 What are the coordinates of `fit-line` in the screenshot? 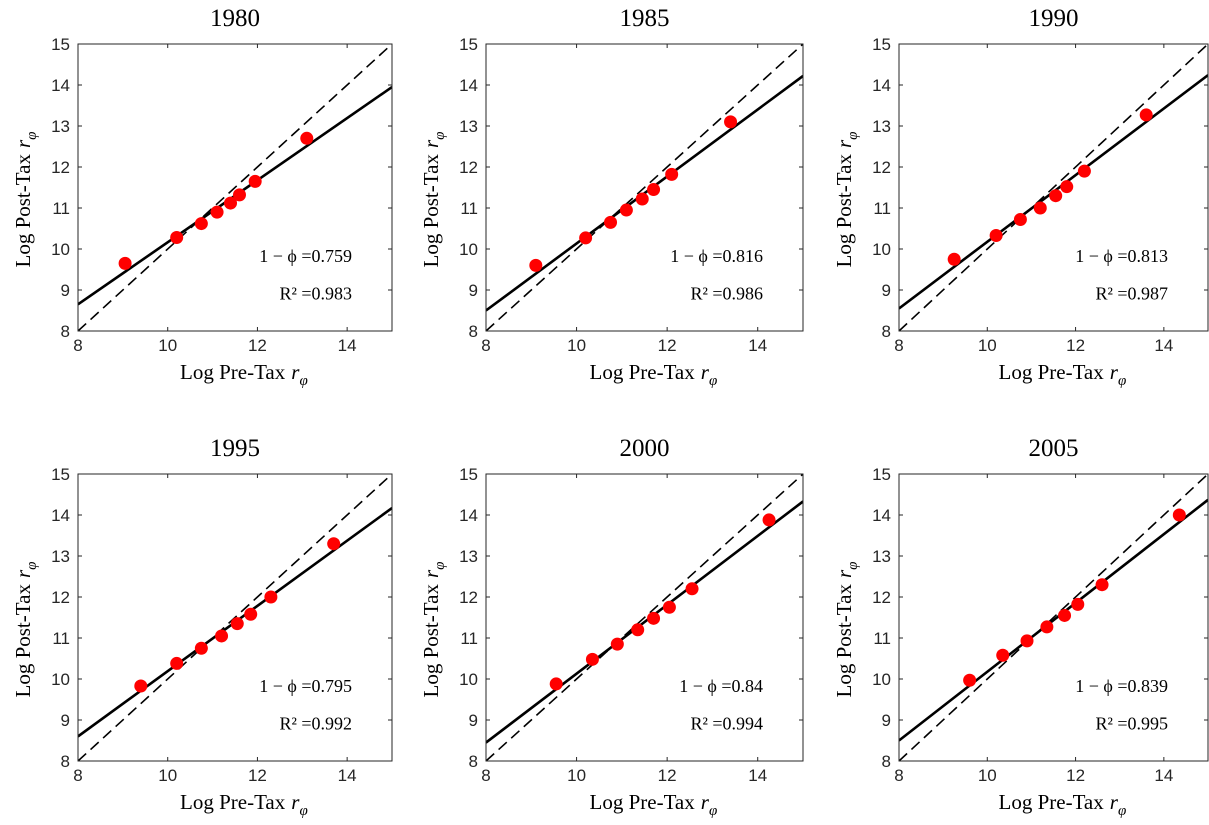 It's located at (644, 622).